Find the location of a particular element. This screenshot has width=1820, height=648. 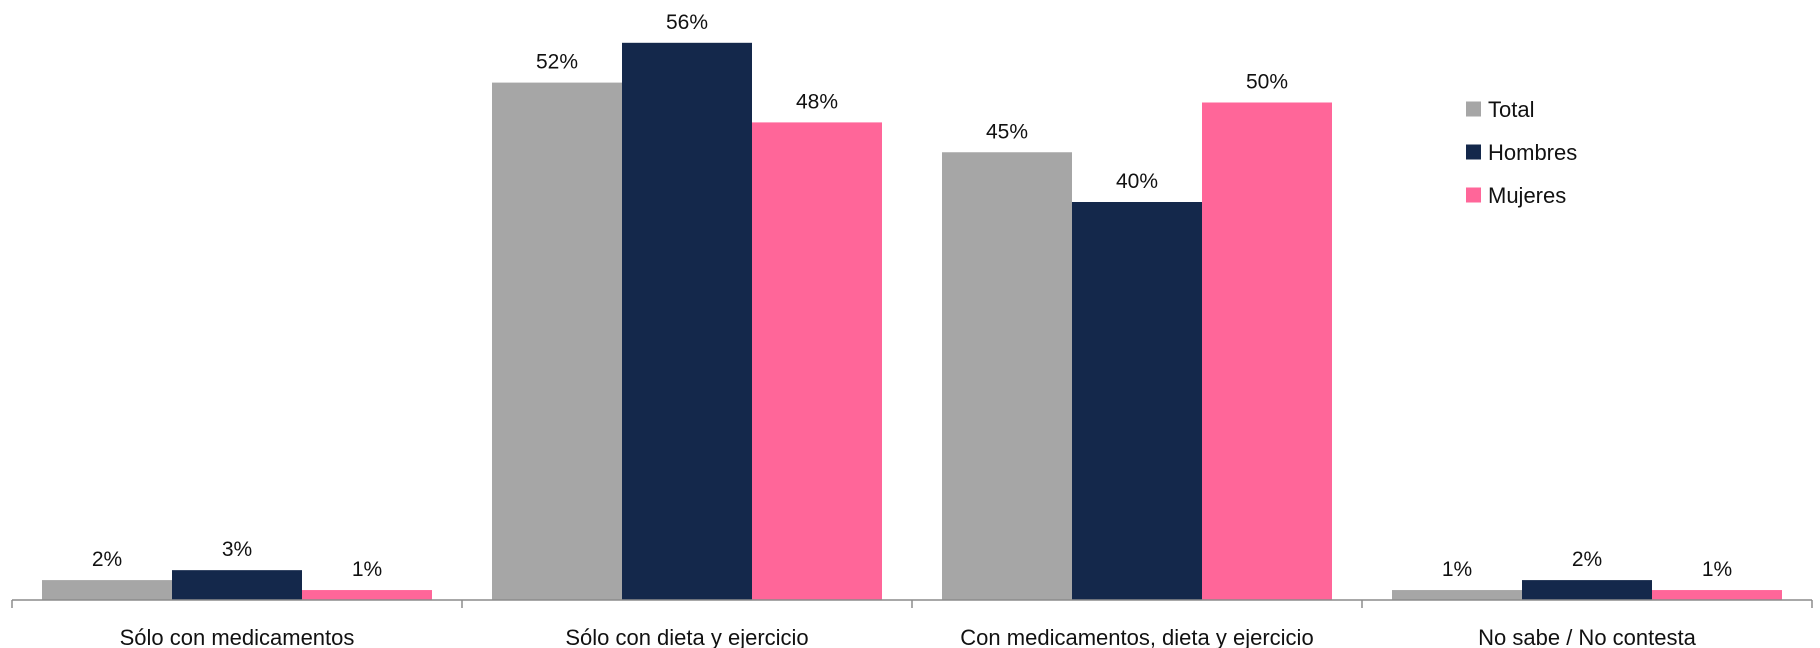

data-label-total-1: 2% is located at coordinates (107, 559).